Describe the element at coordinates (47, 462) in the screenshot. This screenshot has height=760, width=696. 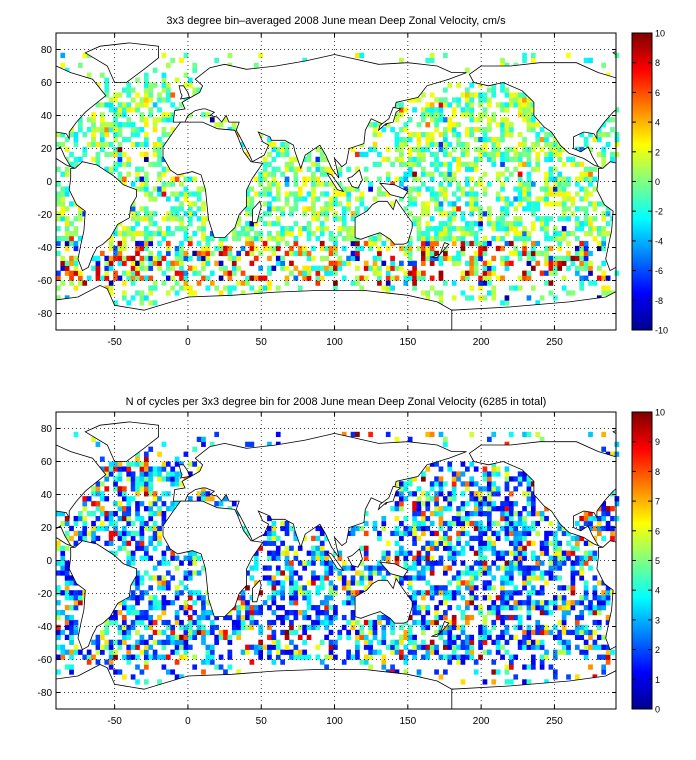
I see `y-tick-label: 60` at that location.